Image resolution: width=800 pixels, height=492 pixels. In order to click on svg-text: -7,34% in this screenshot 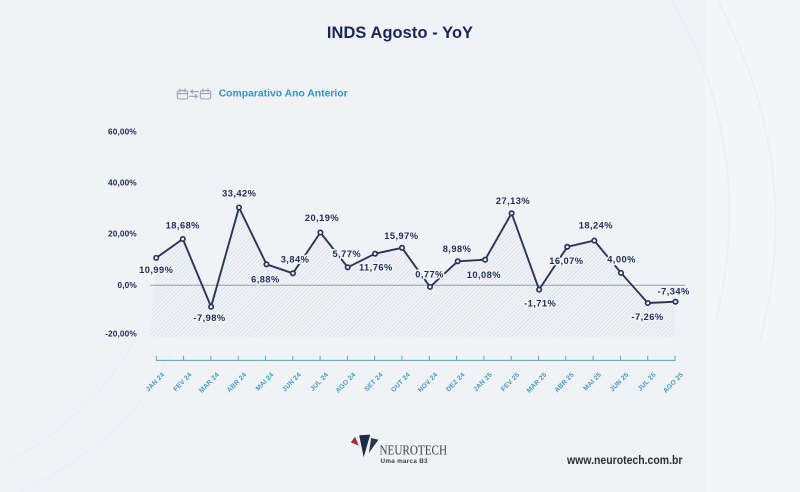, I will do `click(674, 292)`.